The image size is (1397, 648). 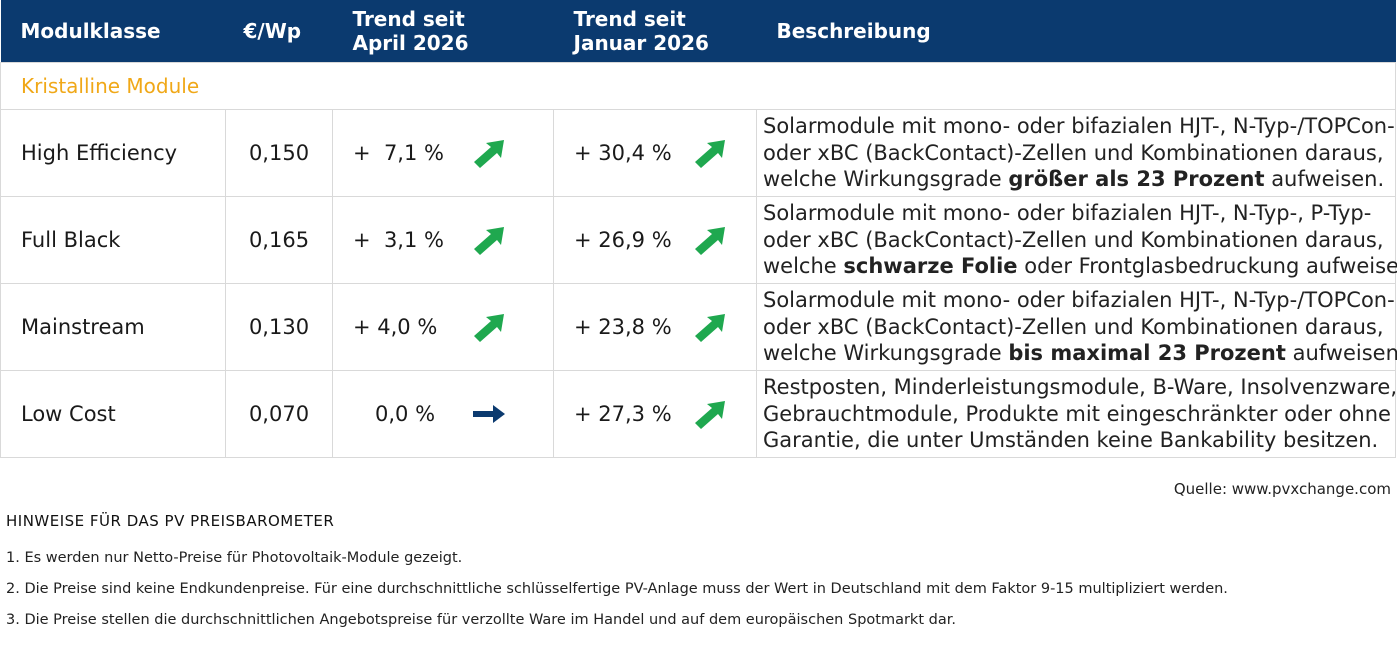 I want to click on trend-april-cell: + 7,1 %, so click(x=443, y=153).